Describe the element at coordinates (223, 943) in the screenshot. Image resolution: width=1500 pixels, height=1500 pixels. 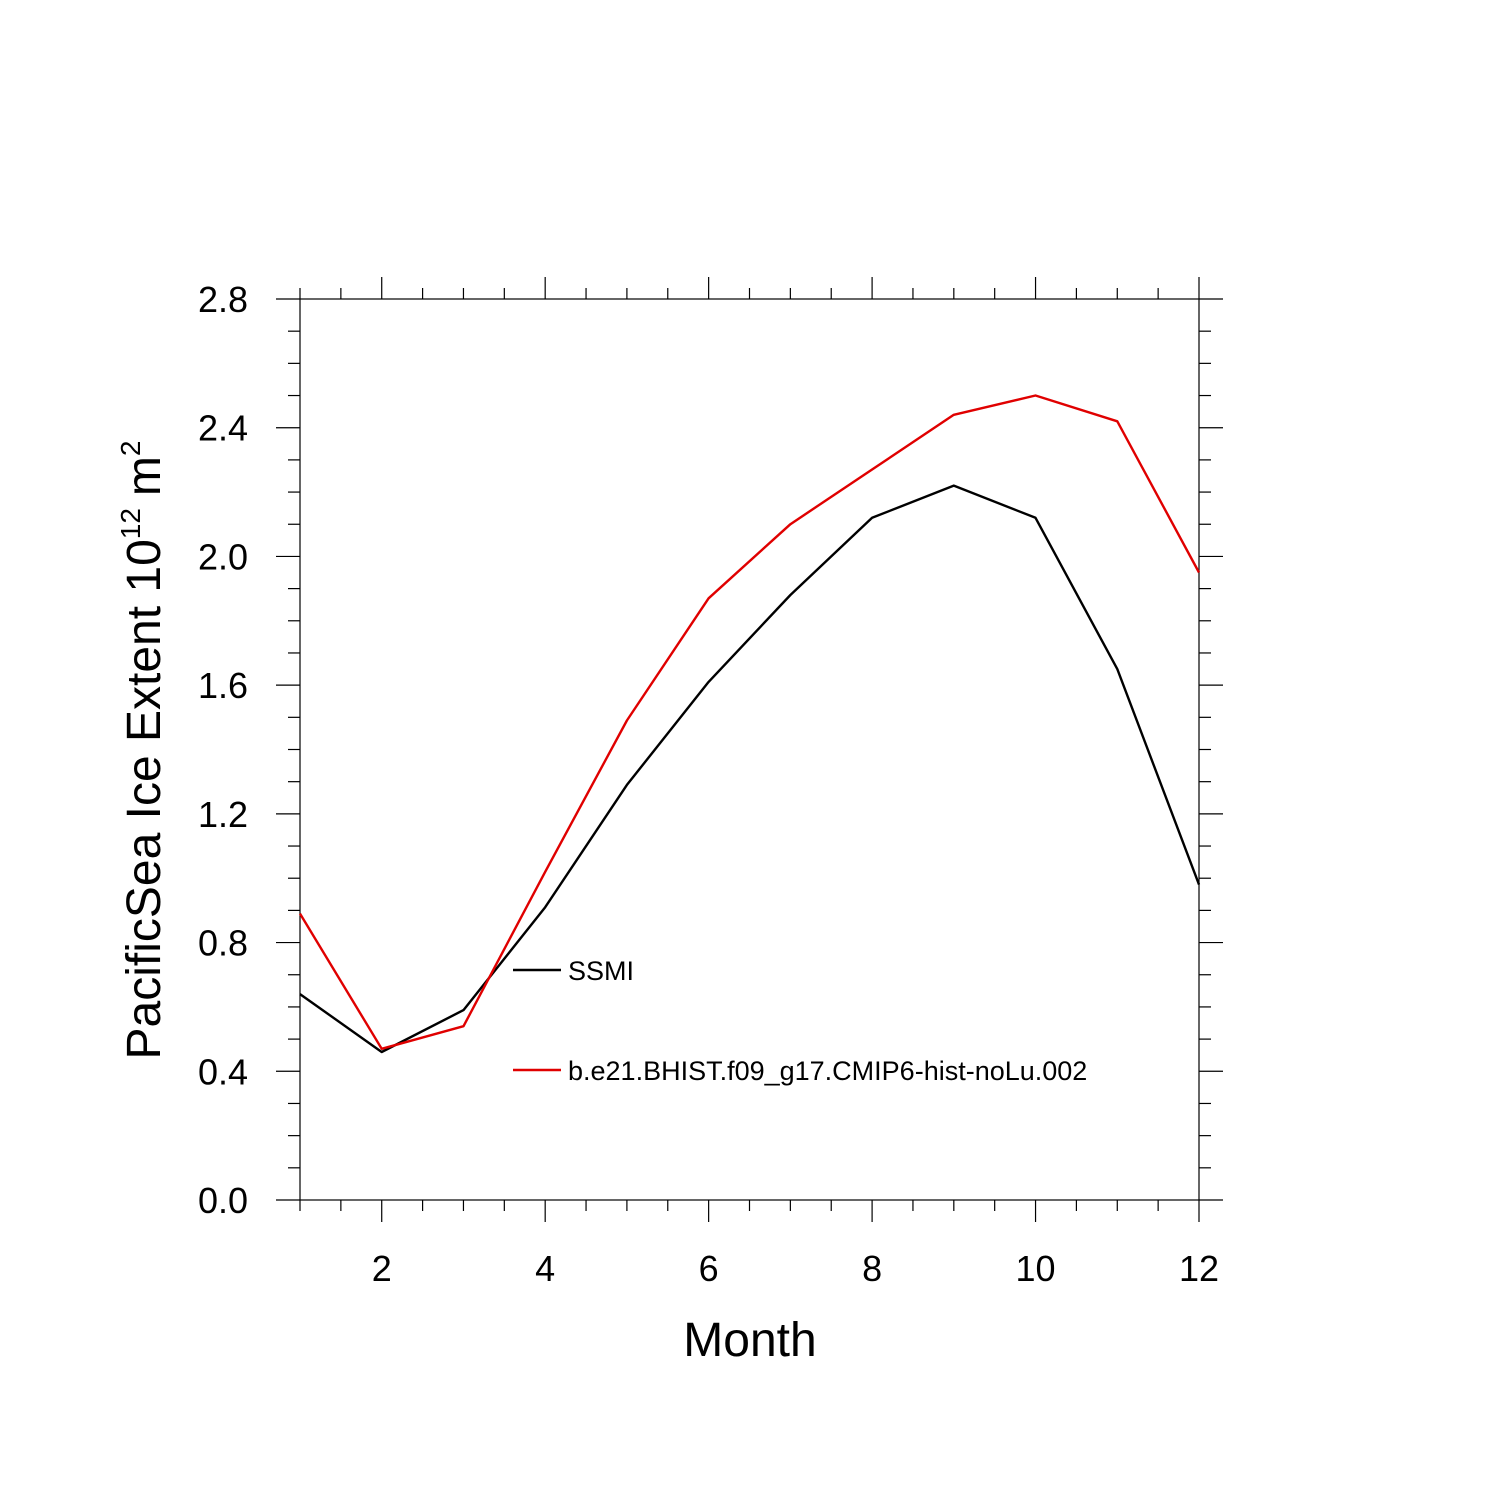
I see `y-tick-label: 0.8` at that location.